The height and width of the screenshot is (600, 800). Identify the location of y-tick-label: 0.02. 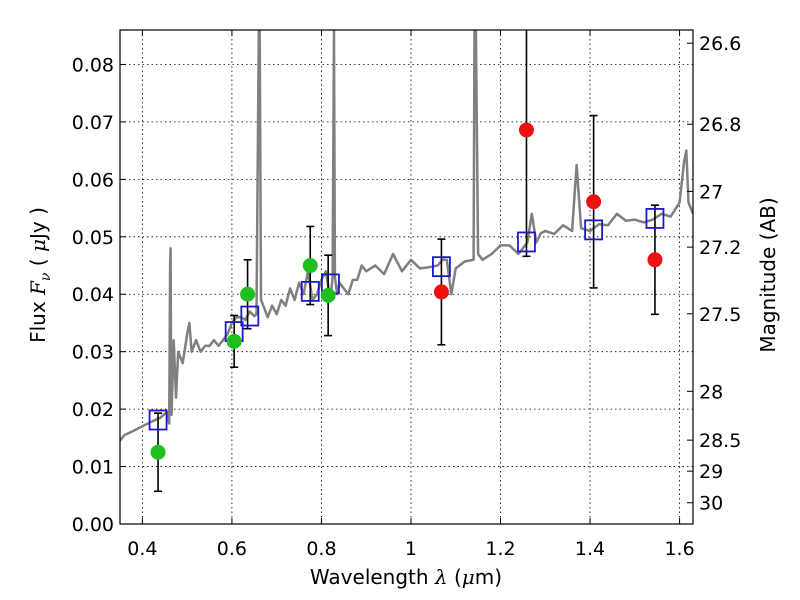
(93, 410).